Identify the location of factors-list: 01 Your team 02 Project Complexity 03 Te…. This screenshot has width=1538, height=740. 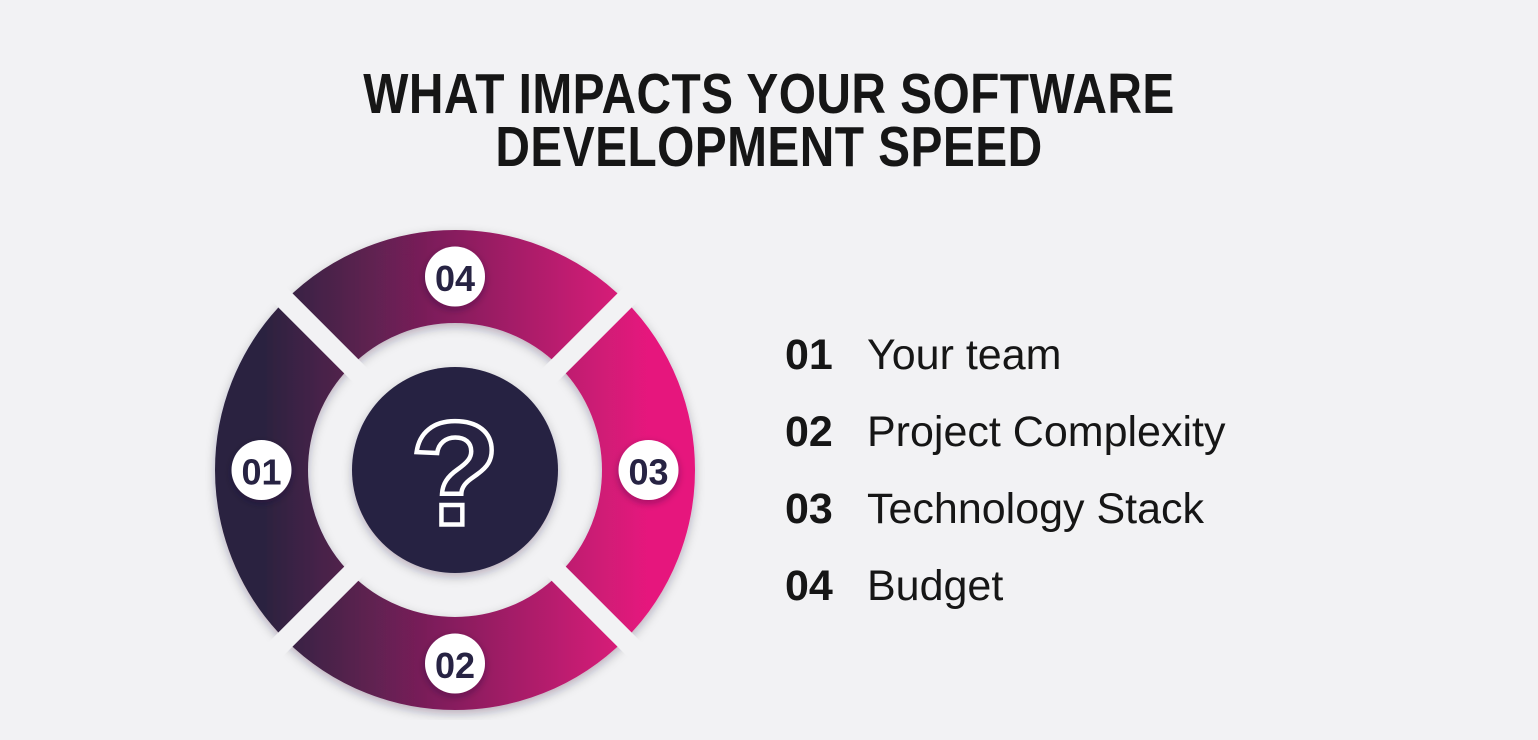
(1005, 471).